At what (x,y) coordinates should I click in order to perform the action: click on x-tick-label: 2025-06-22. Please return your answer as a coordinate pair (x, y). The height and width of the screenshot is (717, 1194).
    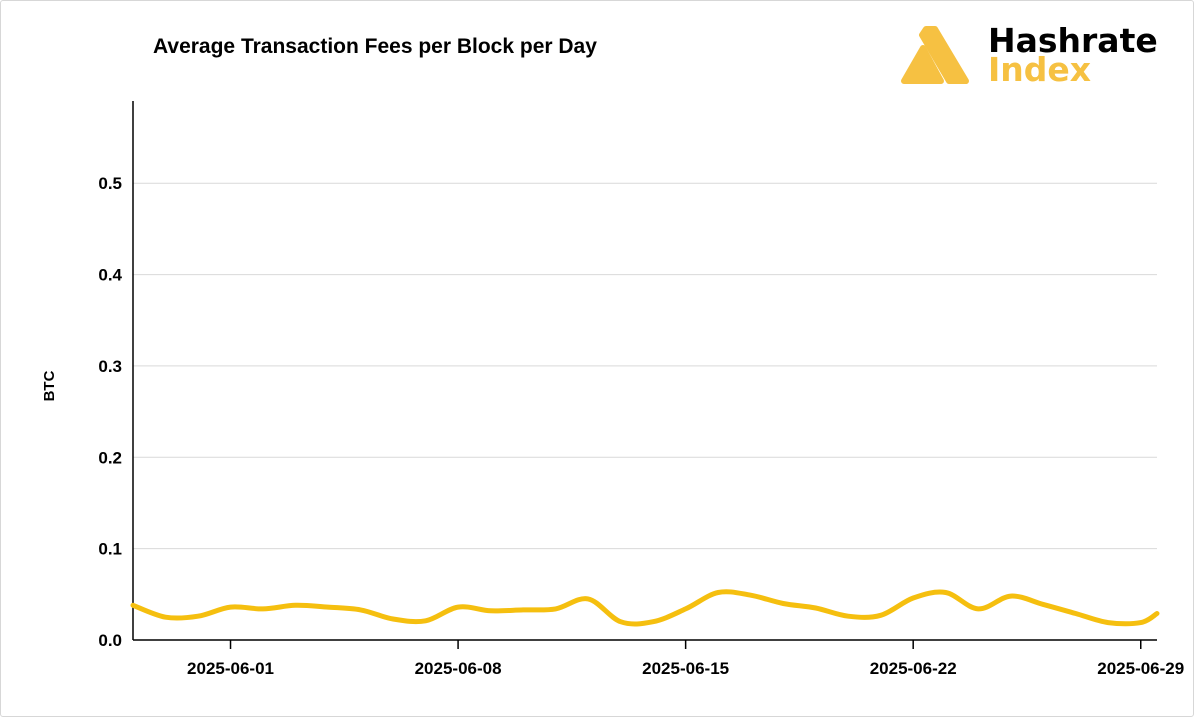
    Looking at the image, I should click on (913, 668).